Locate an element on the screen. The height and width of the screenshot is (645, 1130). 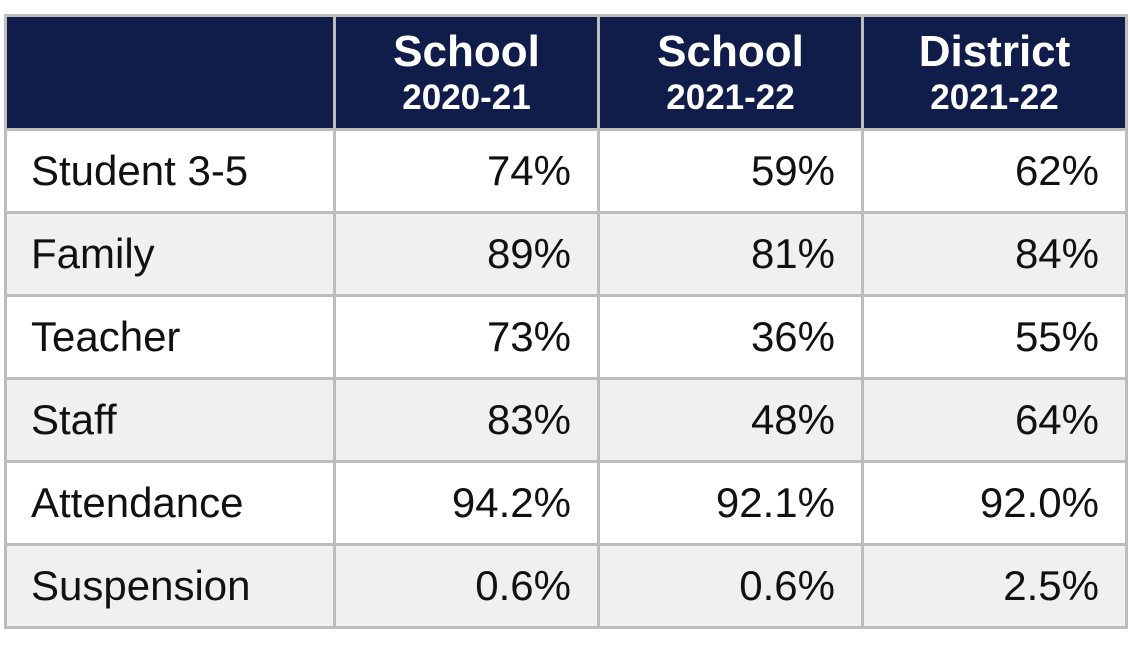
row-label: Suspension is located at coordinates (170, 586).